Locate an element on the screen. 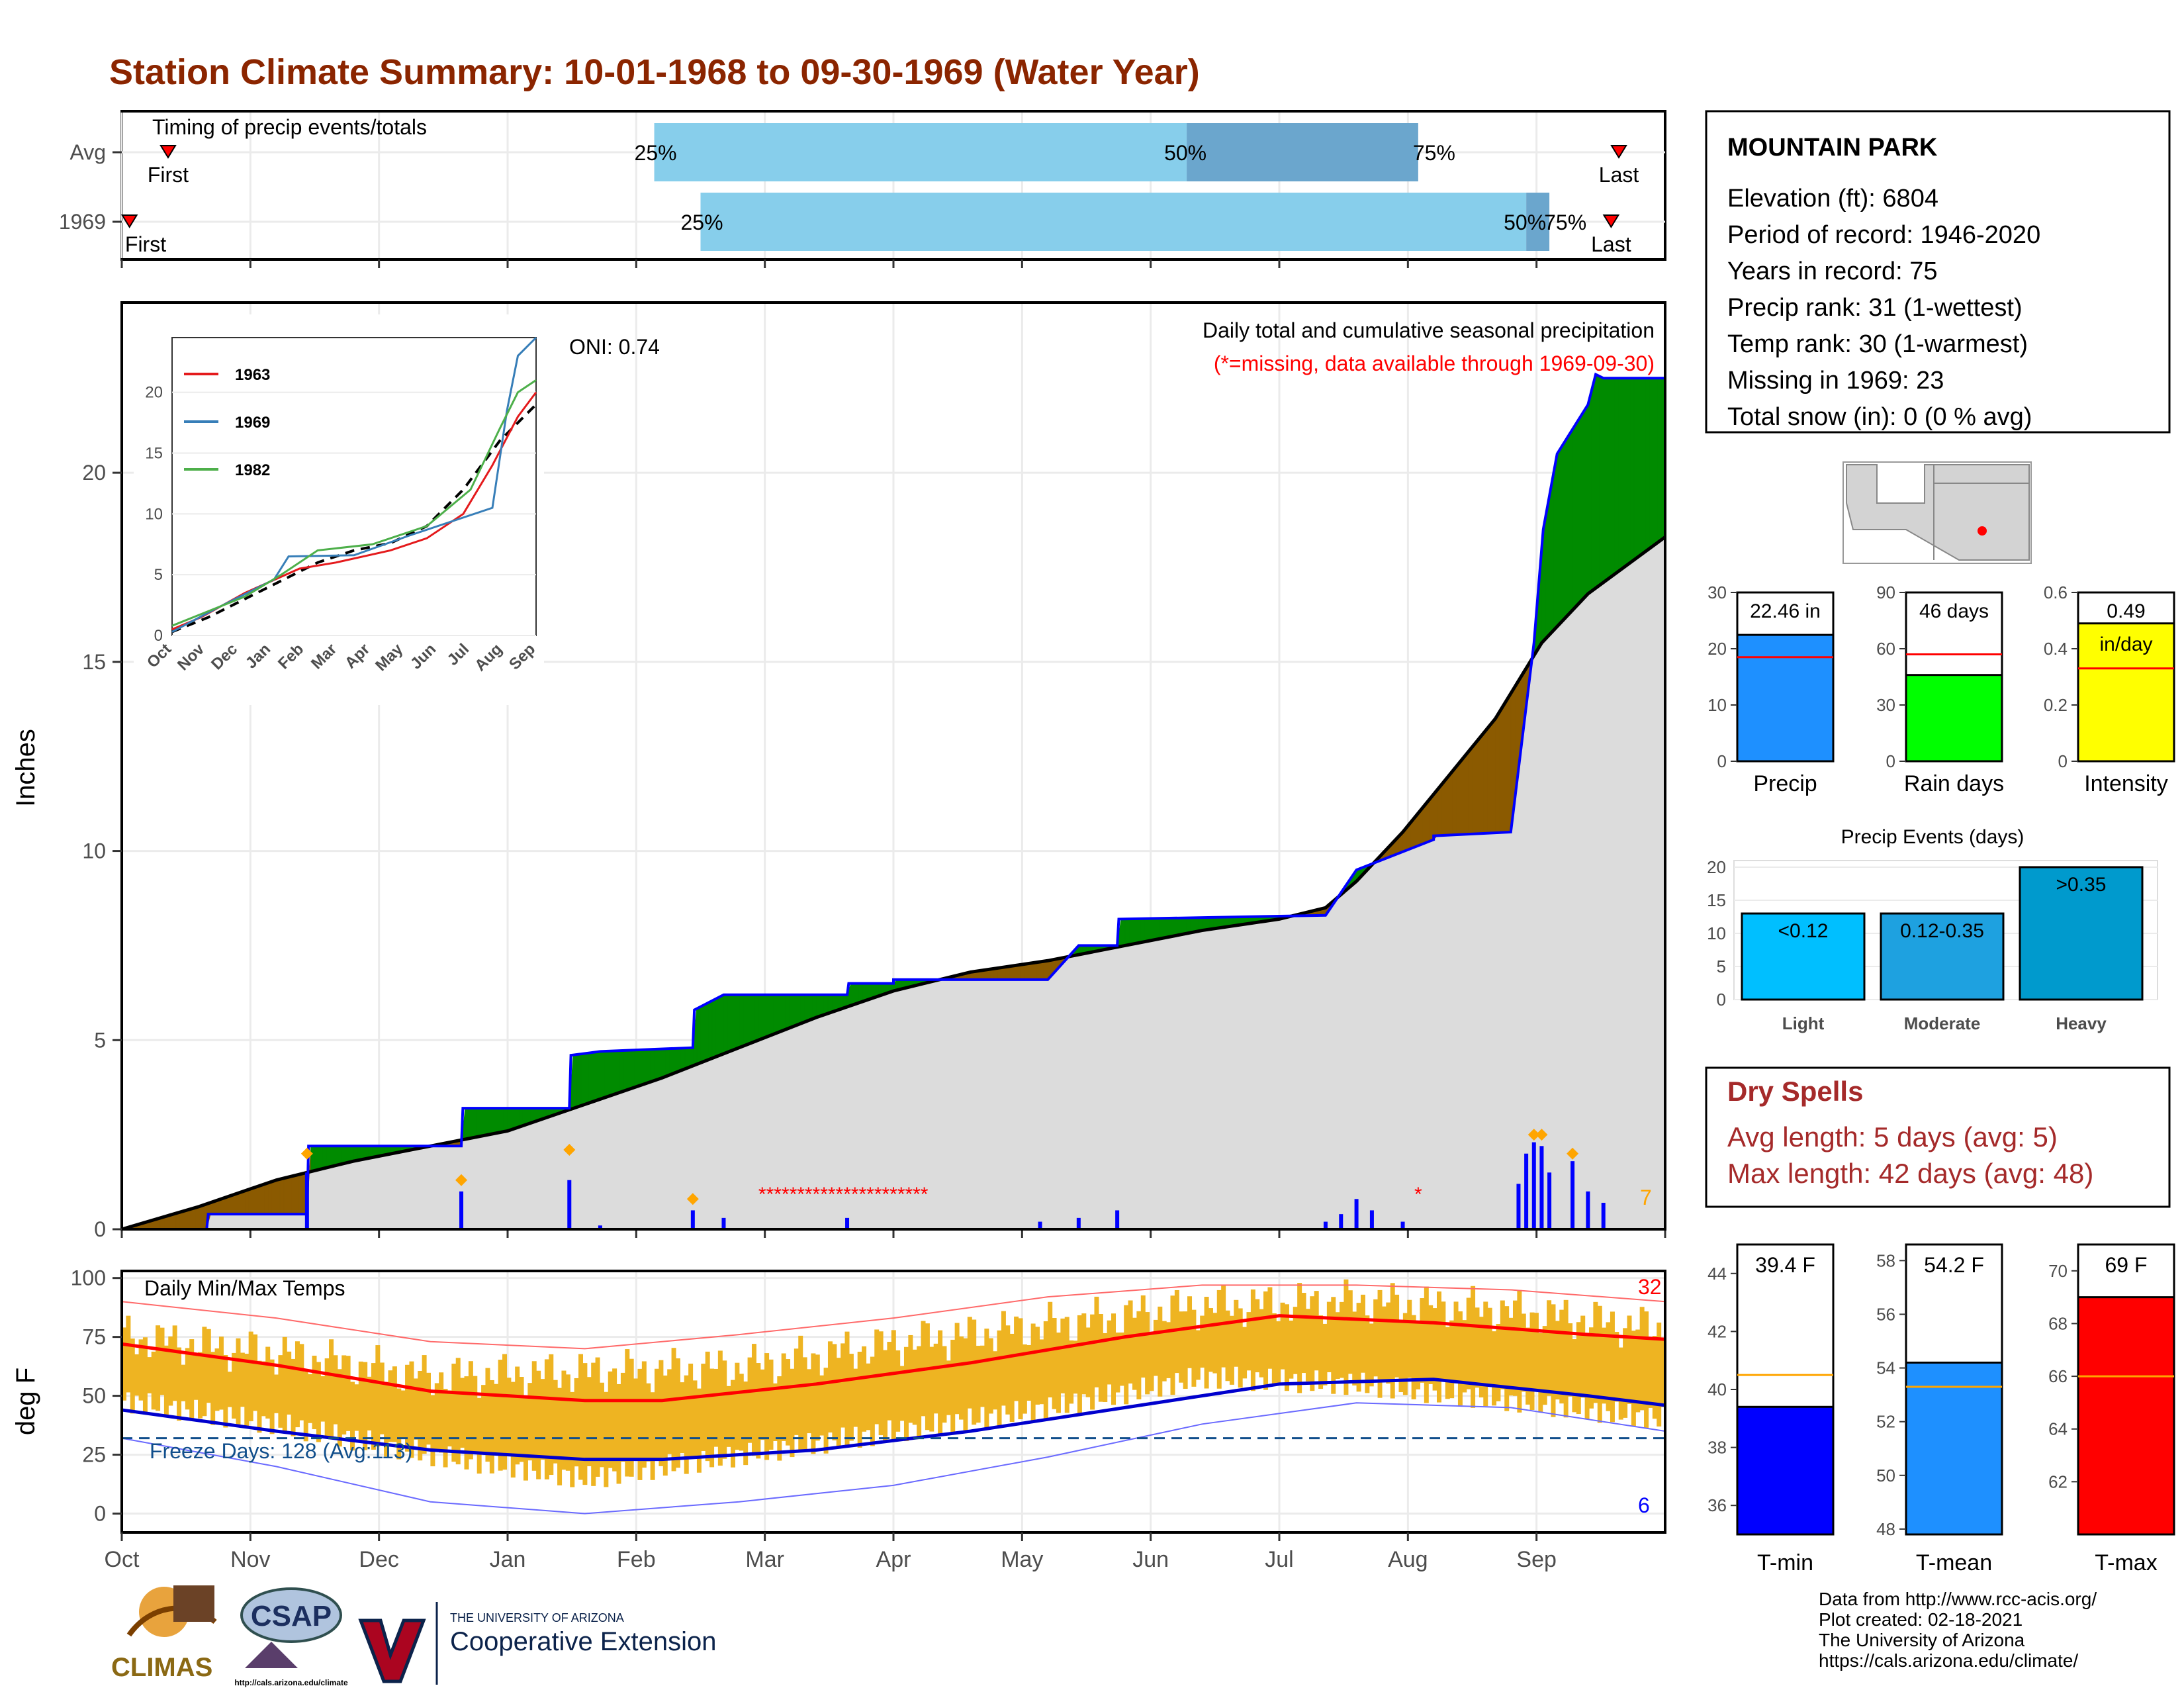  ua-small-text: THE UNIVERSITY OF ARIZONA is located at coordinates (537, 1617).